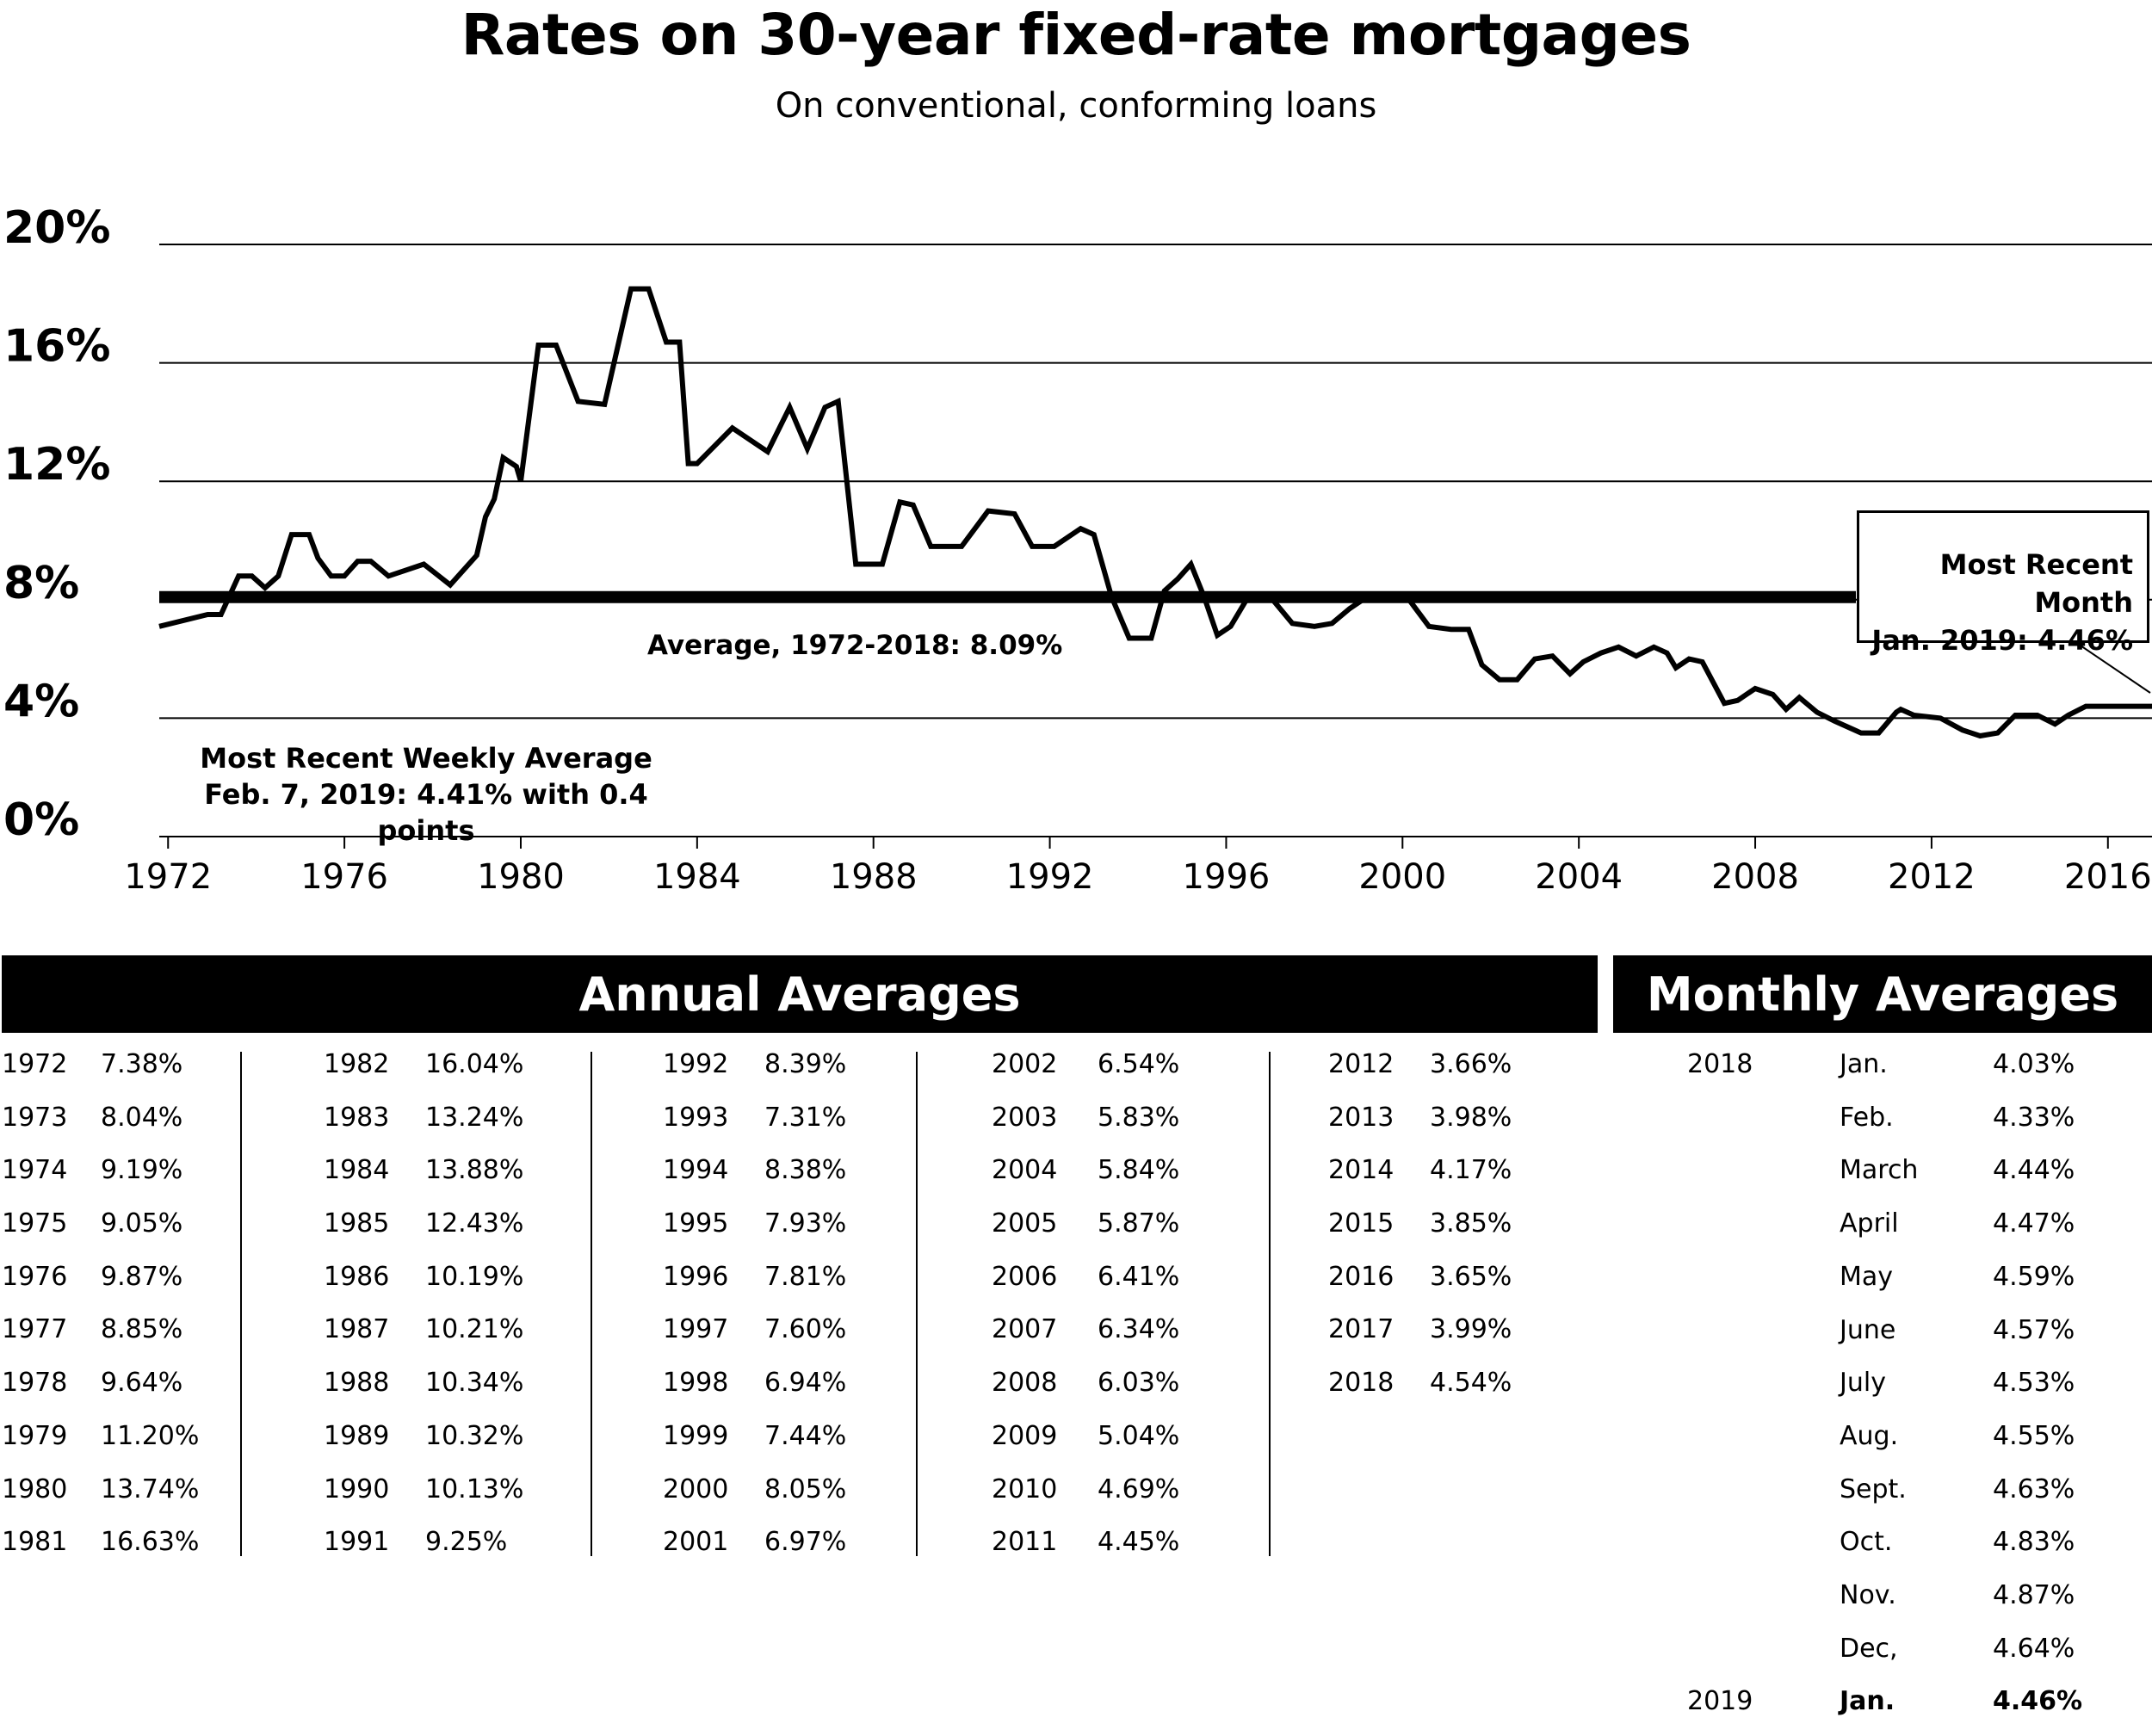 The width and height of the screenshot is (2152, 1736). Describe the element at coordinates (35, 1223) in the screenshot. I see `annual-year: 1975` at that location.